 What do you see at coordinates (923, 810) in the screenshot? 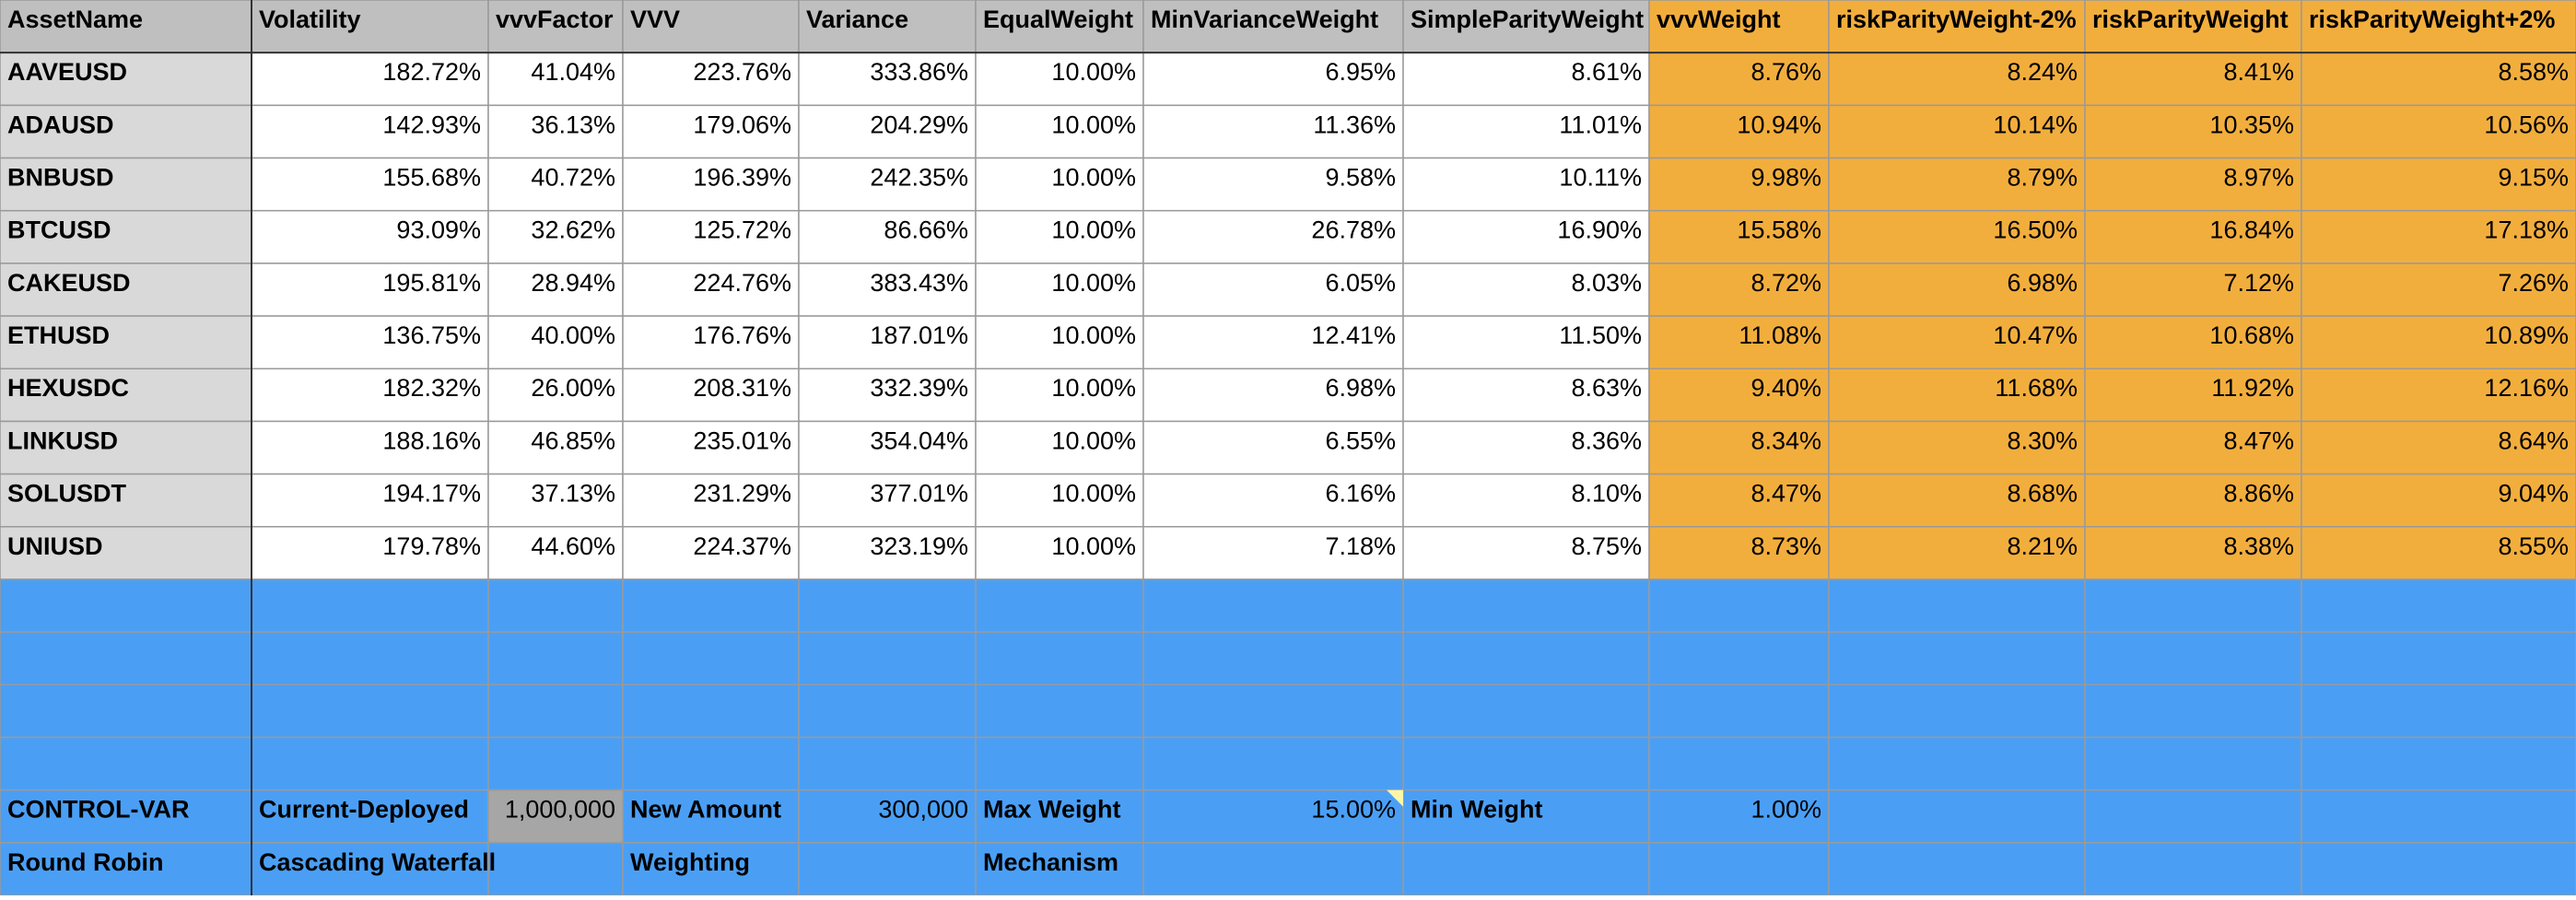
I see `cell-text: 300,000` at bounding box center [923, 810].